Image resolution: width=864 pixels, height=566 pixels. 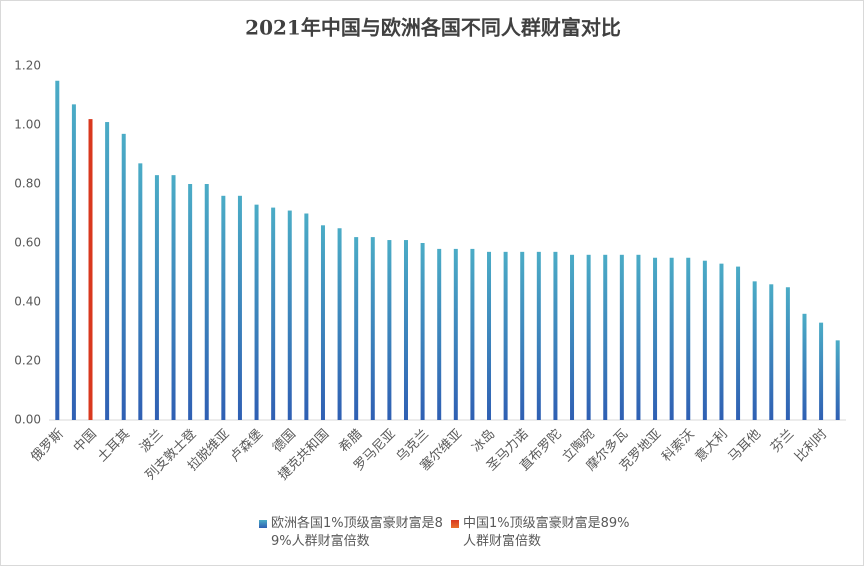 I want to click on x-tick-label: 意大利, so click(x=711, y=445).